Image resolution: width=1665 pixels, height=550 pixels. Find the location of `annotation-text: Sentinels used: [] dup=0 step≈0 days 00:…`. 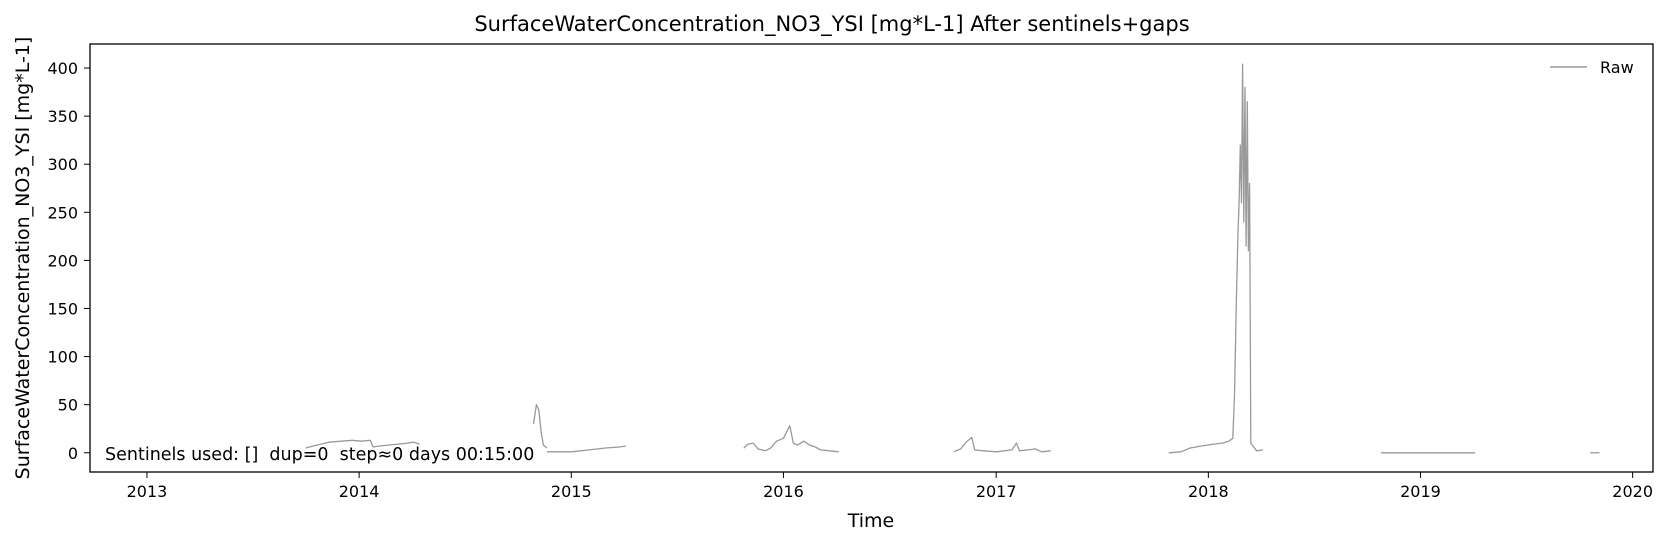

annotation-text: Sentinels used: [] dup=0 step≈0 days 00:… is located at coordinates (319, 455).